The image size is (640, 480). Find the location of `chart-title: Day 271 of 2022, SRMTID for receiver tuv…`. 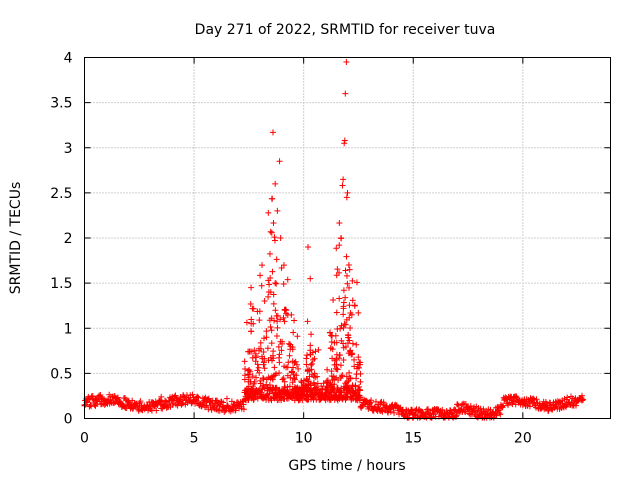

chart-title: Day 271 of 2022, SRMTID for receiver tuv… is located at coordinates (345, 30).